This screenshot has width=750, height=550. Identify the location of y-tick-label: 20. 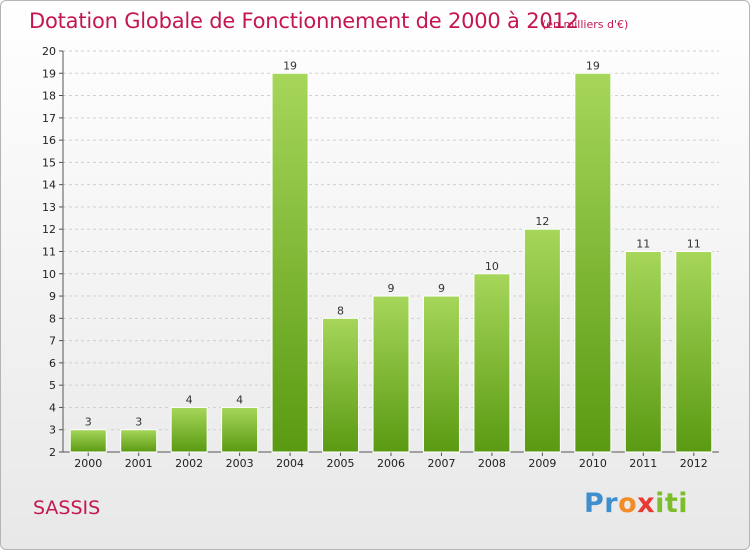
(49, 51).